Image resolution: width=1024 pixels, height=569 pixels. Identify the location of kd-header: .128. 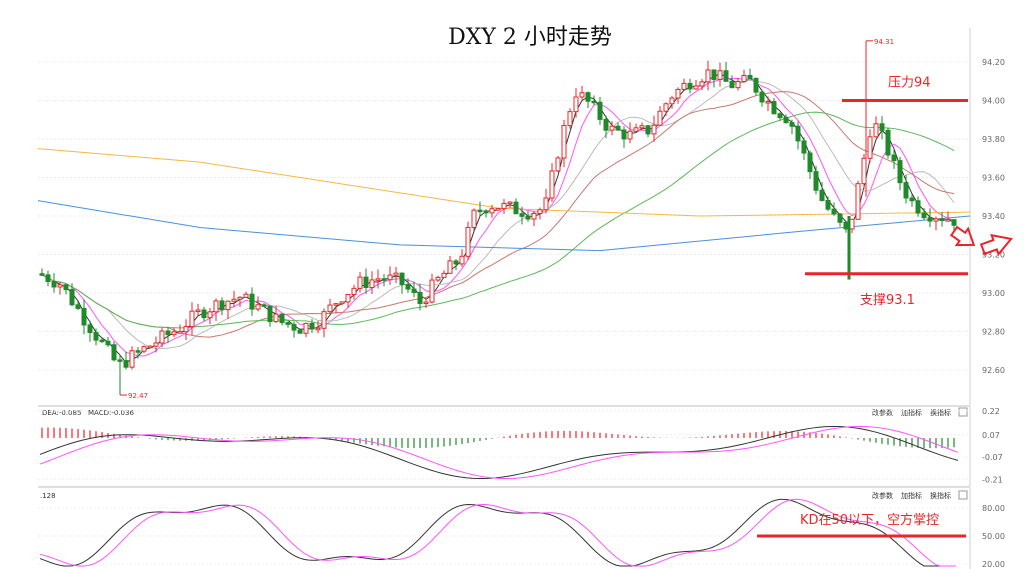
(48, 496).